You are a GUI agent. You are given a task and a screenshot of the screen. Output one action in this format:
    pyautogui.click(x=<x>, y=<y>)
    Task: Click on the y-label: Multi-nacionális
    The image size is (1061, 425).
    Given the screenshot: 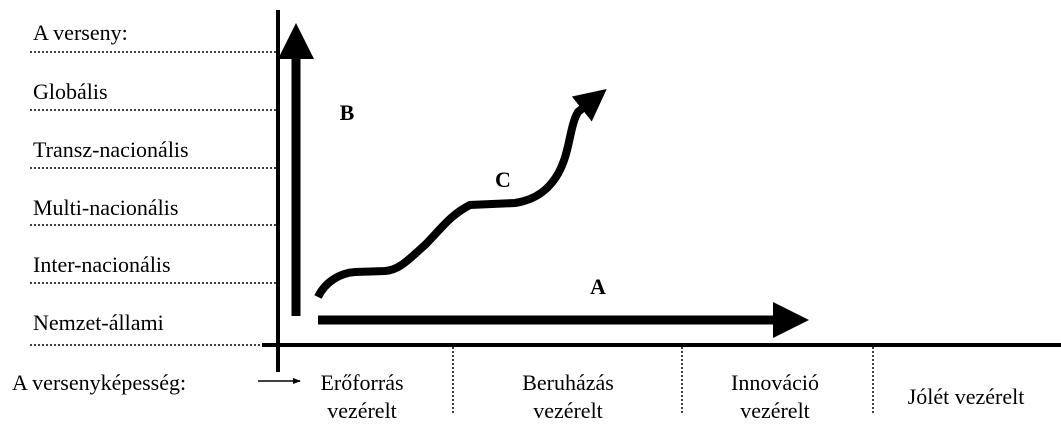 What is the action you would take?
    pyautogui.click(x=105, y=207)
    